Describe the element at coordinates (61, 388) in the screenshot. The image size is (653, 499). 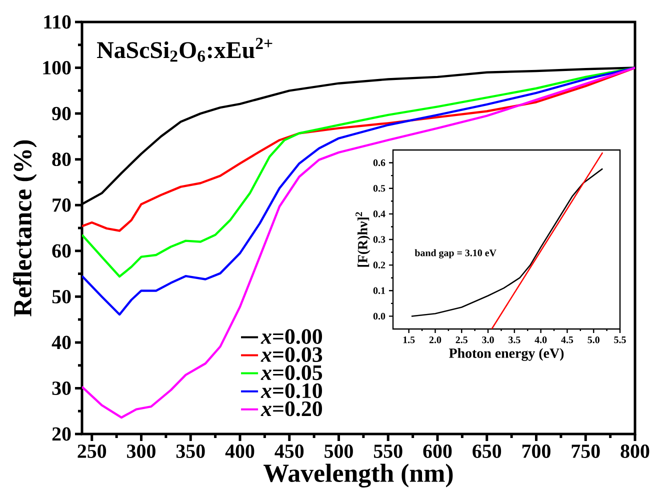
I see `y-tick-label: 30` at that location.